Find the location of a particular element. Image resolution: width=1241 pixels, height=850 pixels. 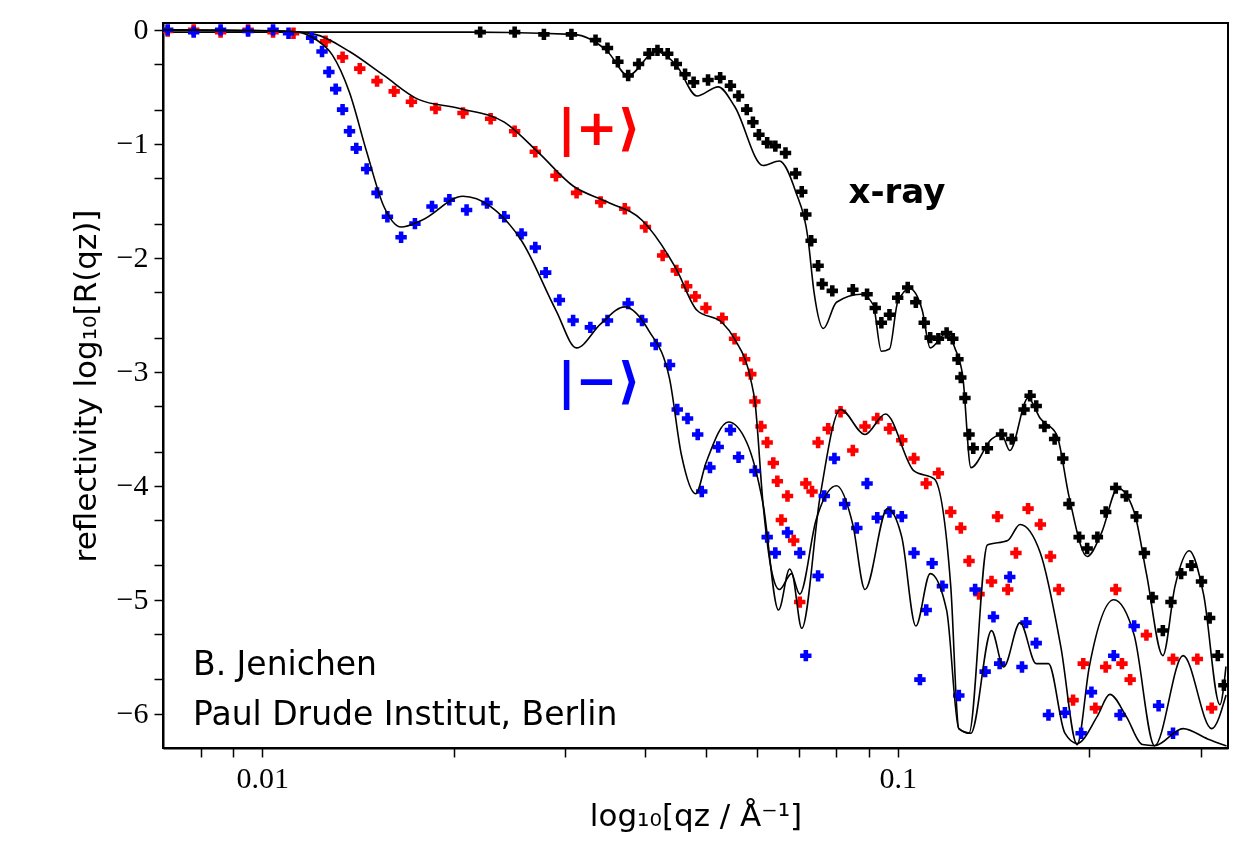

series-label: |+⟩ is located at coordinates (599, 128).